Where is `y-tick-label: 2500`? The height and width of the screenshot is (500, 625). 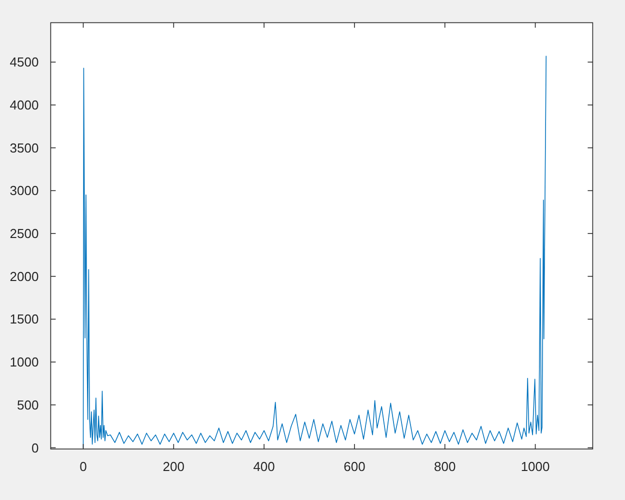 y-tick-label: 2500 is located at coordinates (24, 234).